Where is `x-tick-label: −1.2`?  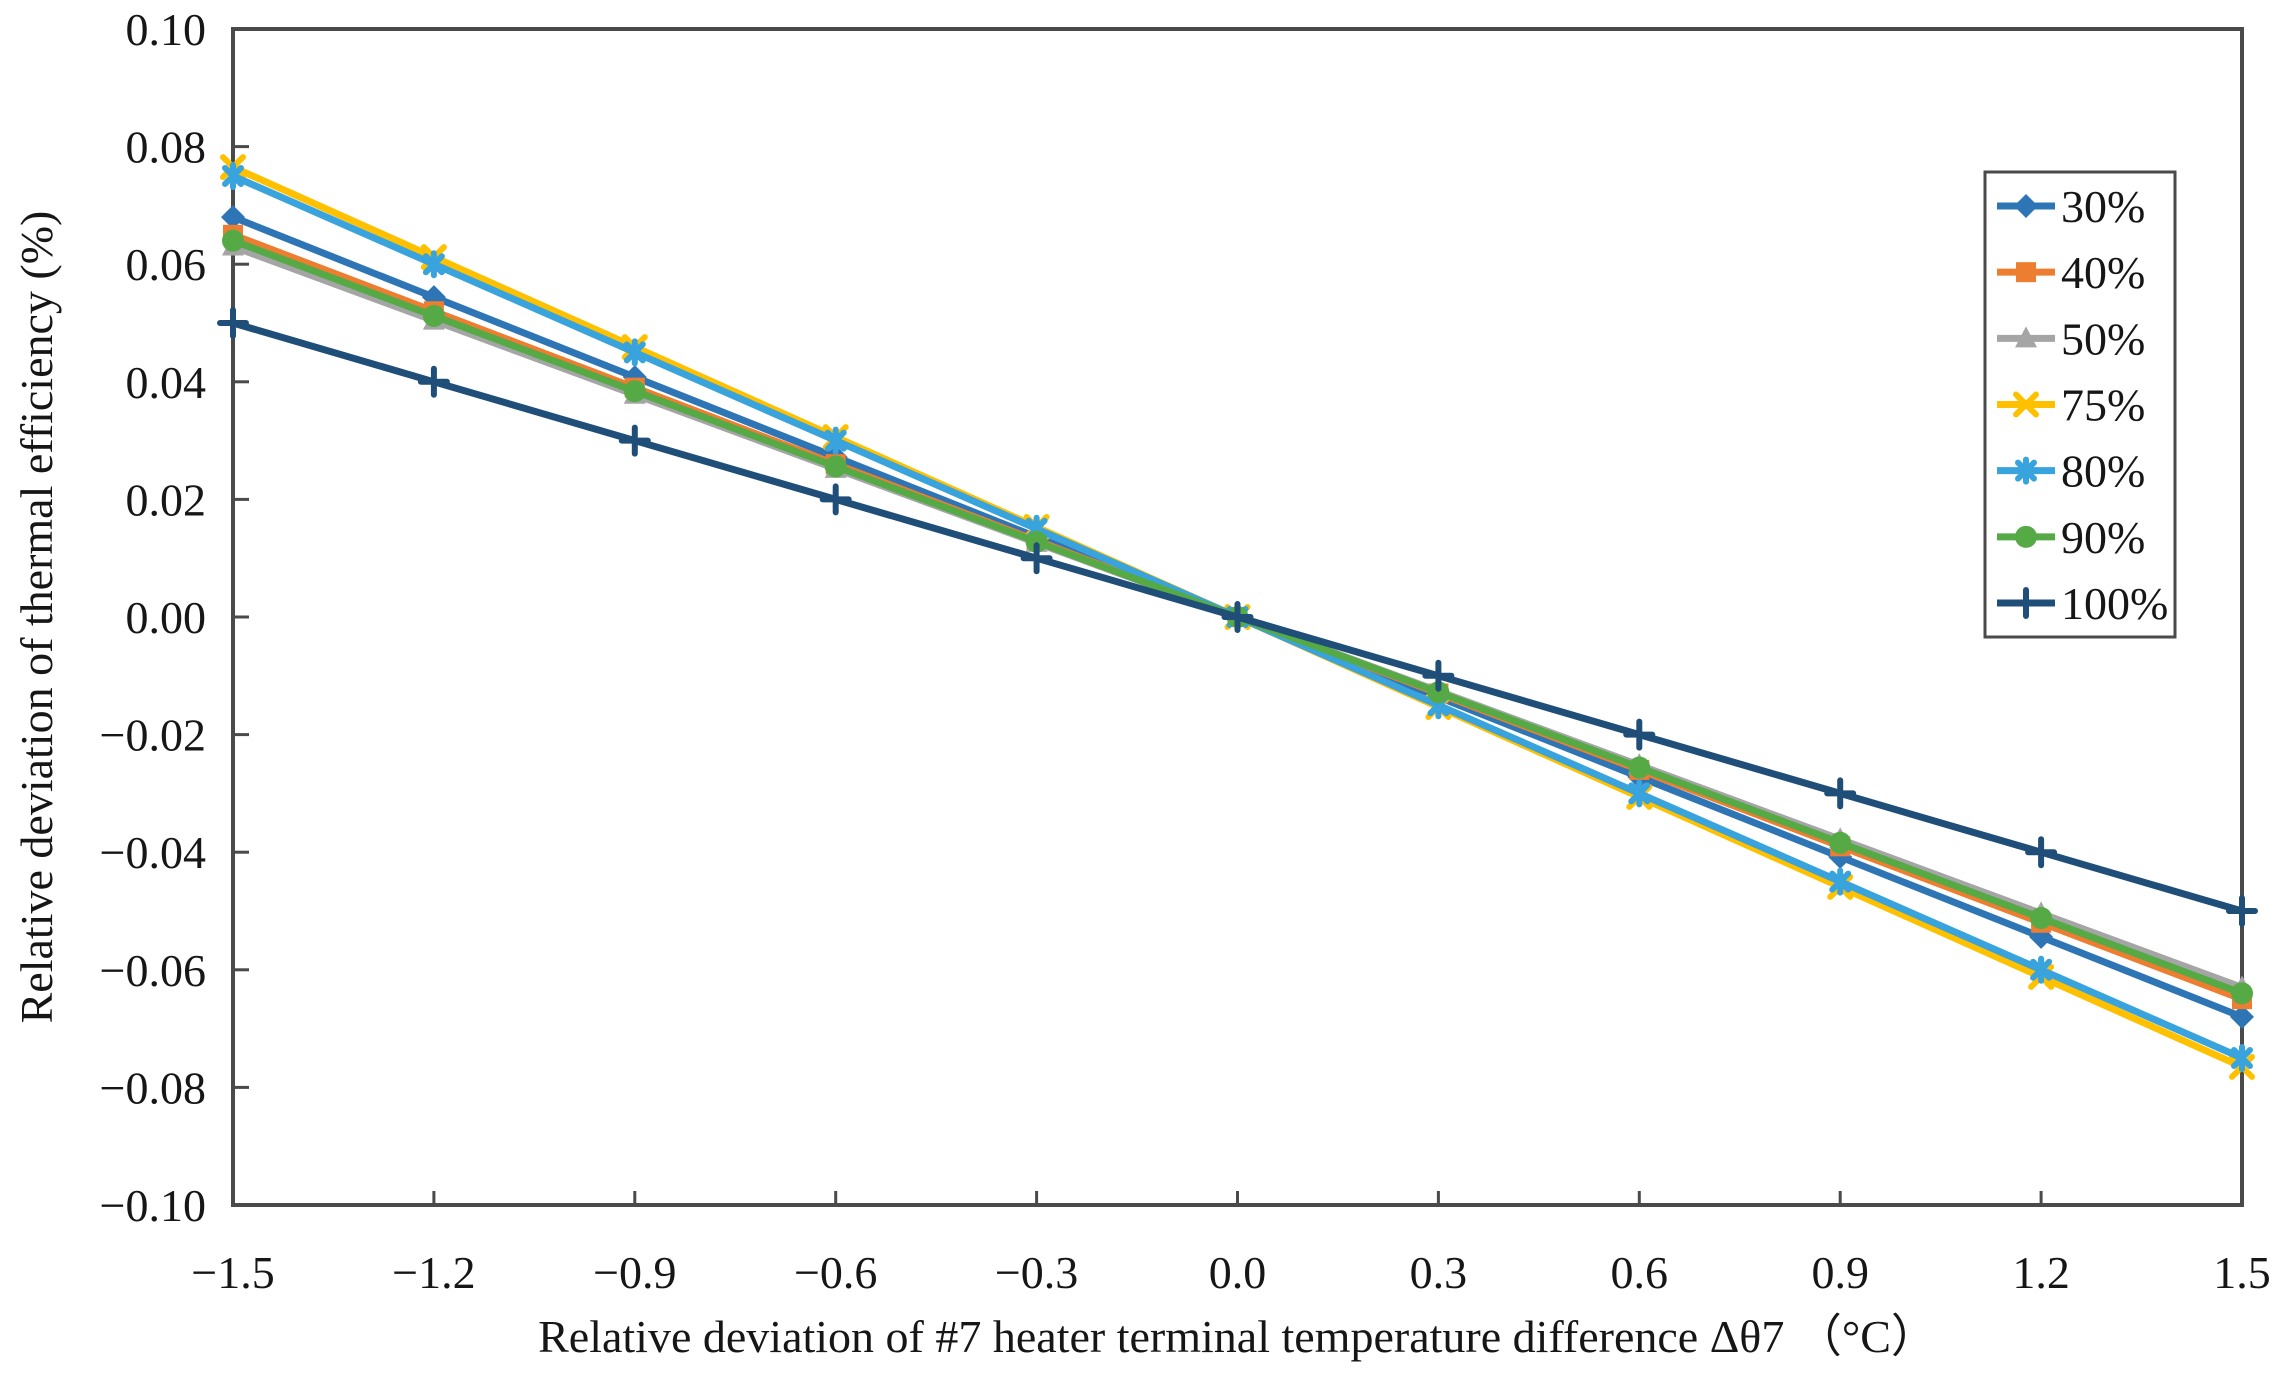
x-tick-label: −1.2 is located at coordinates (433, 1272).